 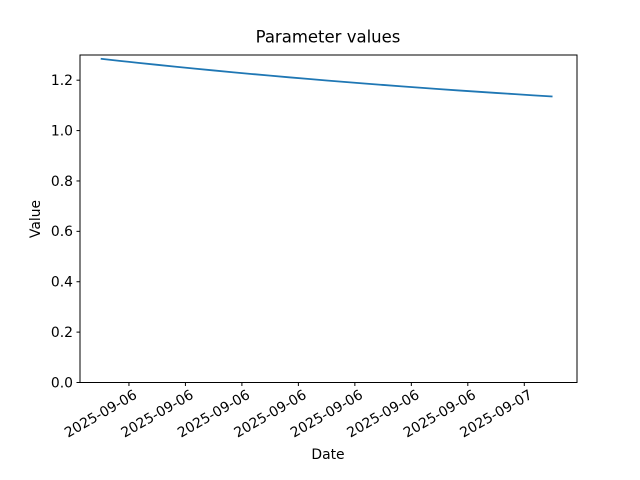 What do you see at coordinates (62, 81) in the screenshot?
I see `y-tick-label: 1.2` at bounding box center [62, 81].